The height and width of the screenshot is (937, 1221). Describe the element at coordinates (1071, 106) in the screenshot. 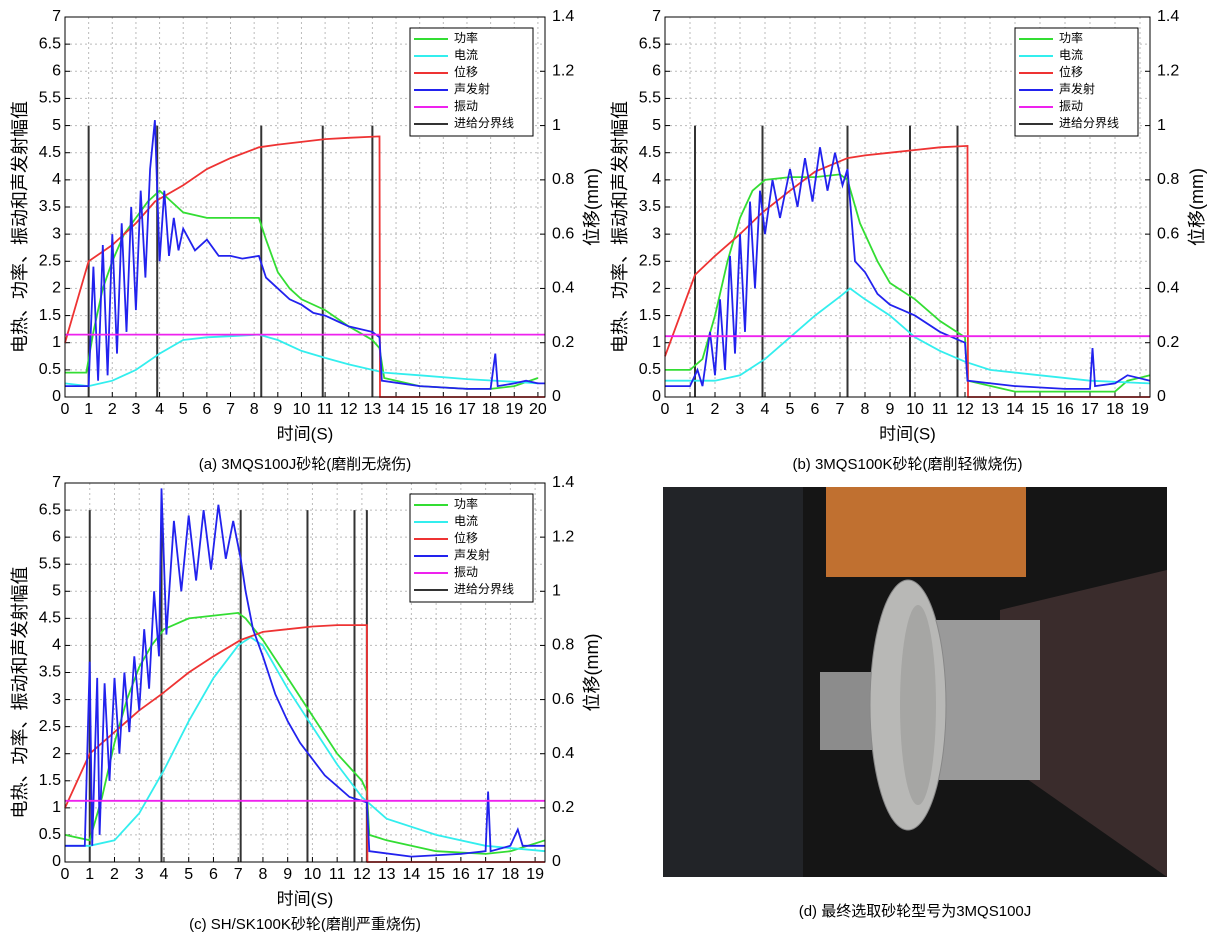

I see `legend-label: 振动` at that location.